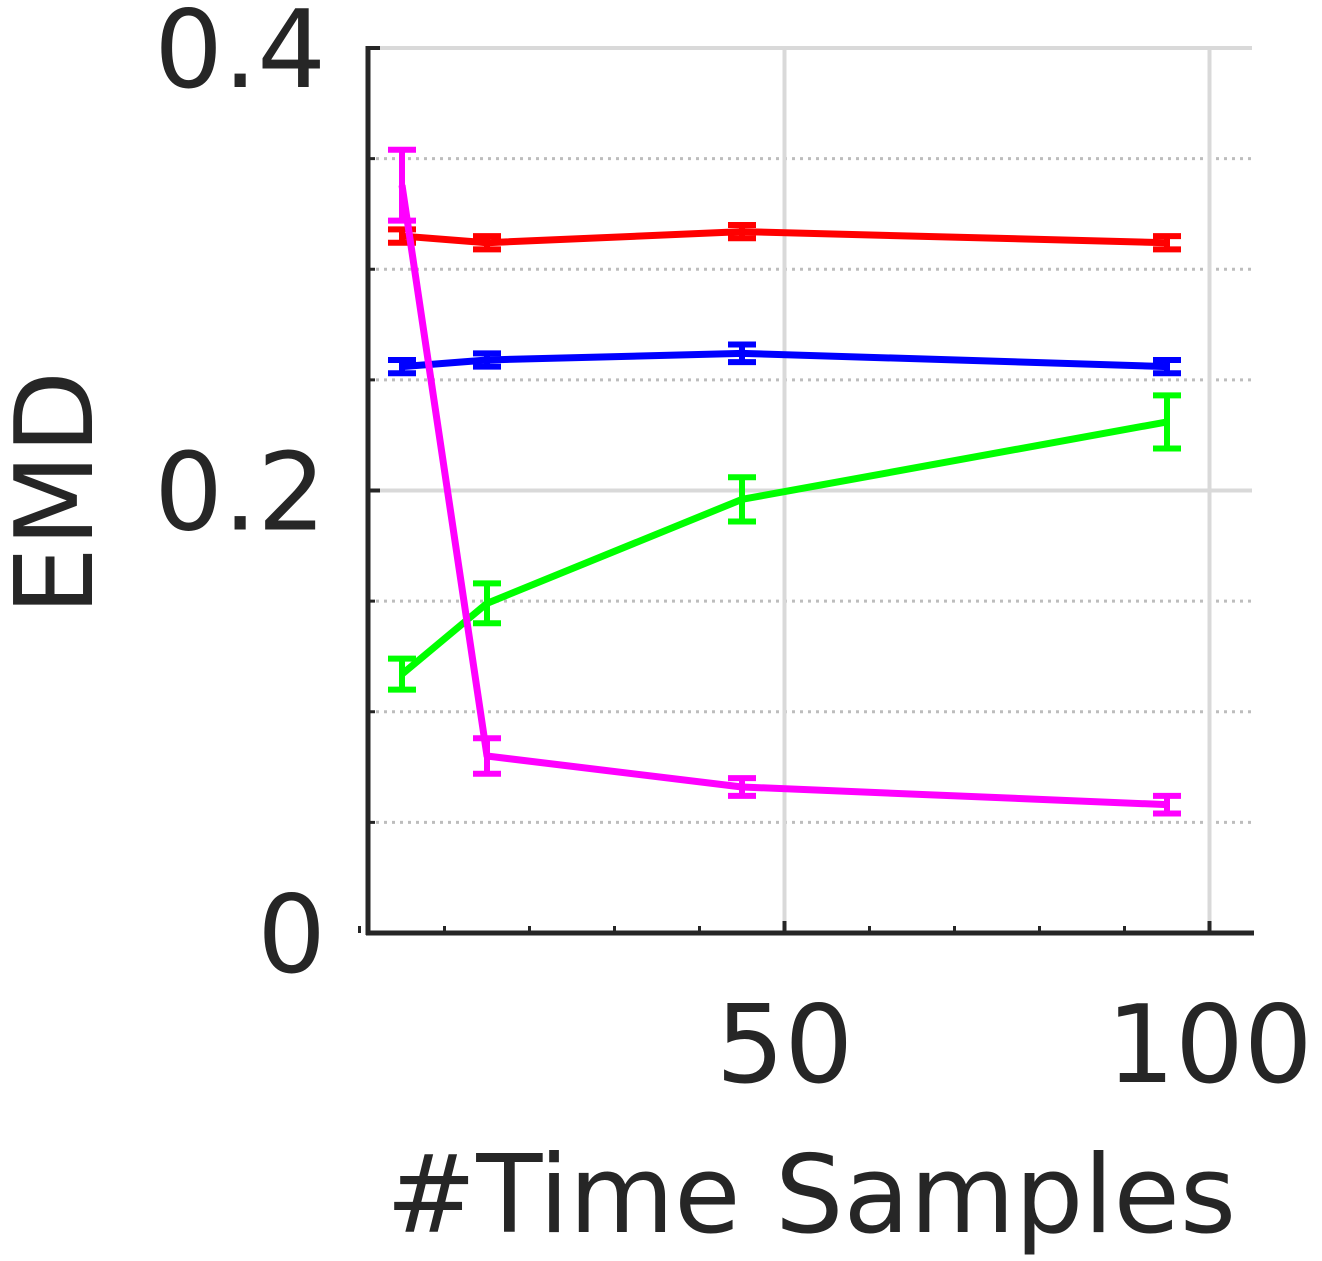 This screenshot has height=1261, width=1322. I want to click on series-0-line, so click(784, 237).